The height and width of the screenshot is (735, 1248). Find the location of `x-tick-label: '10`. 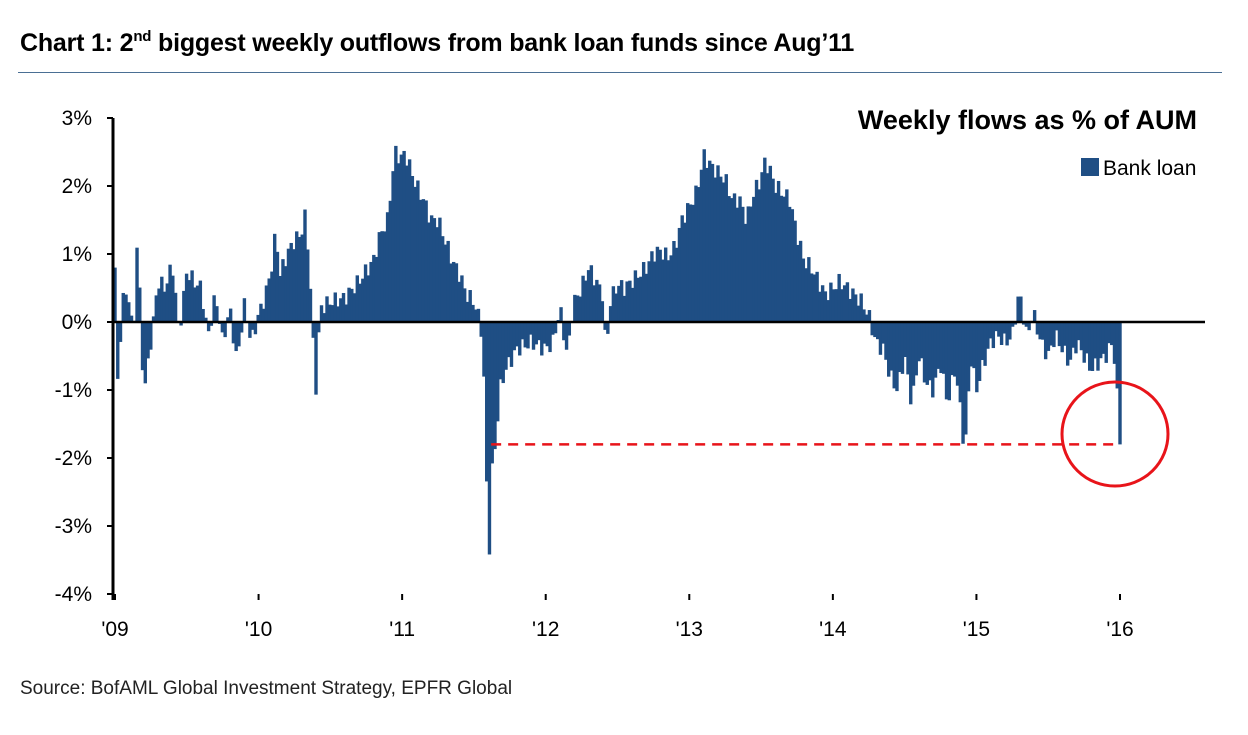

x-tick-label: '10 is located at coordinates (258, 629).